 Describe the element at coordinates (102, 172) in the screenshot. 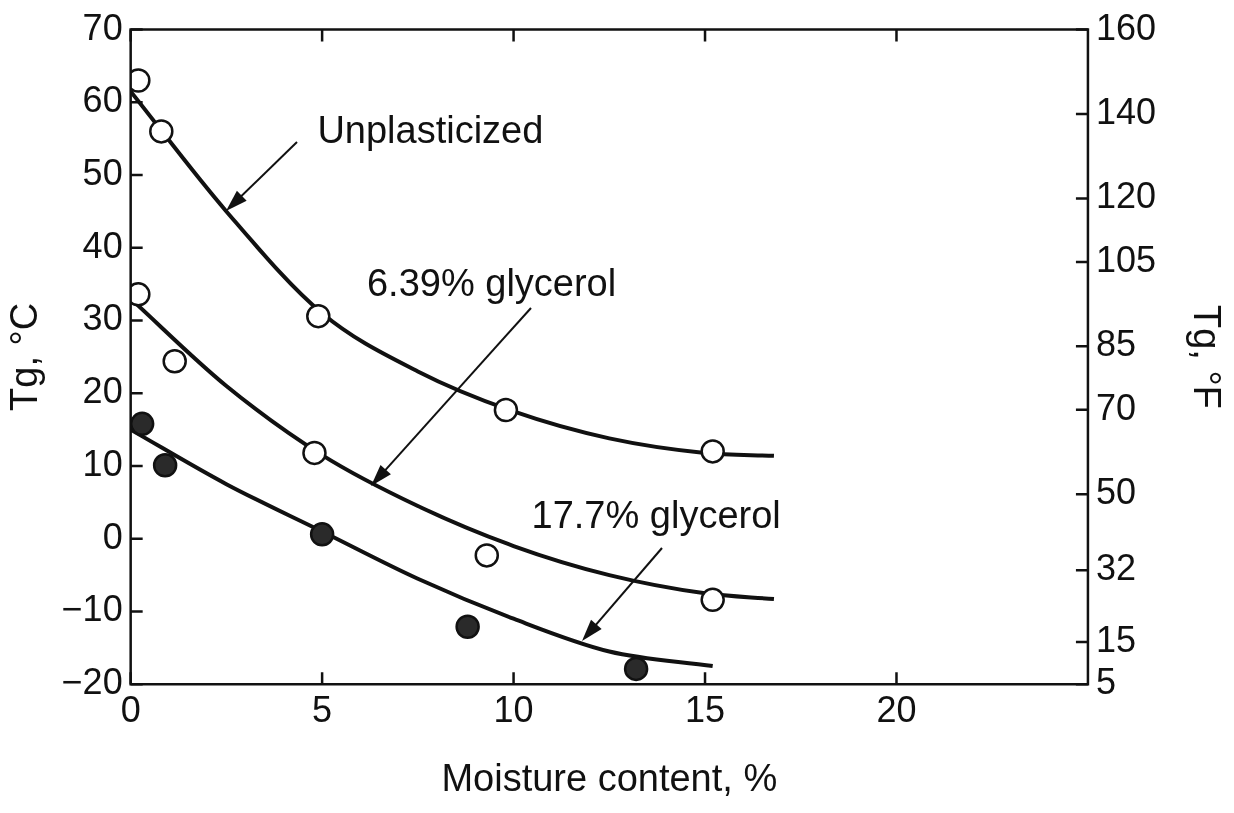

I see `y-tick-label: 50` at that location.